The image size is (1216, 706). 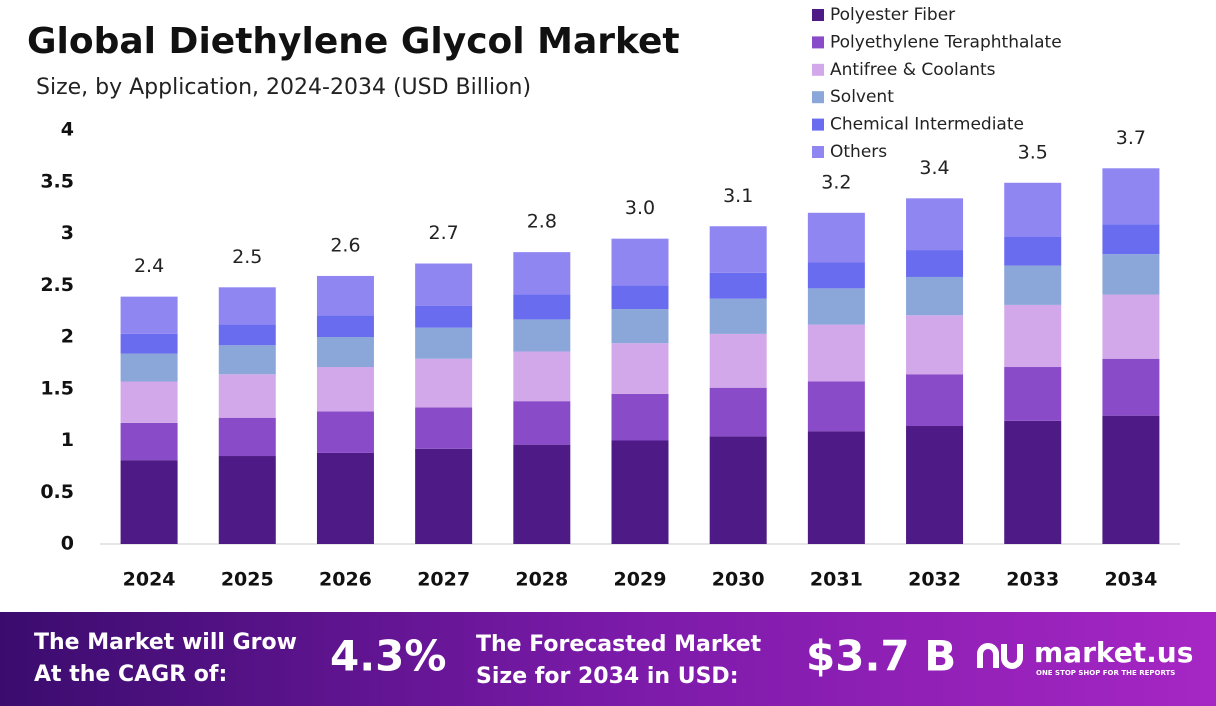 I want to click on tagline: ONE STOP SHOP FOR THE REPORTS, so click(x=1105, y=673).